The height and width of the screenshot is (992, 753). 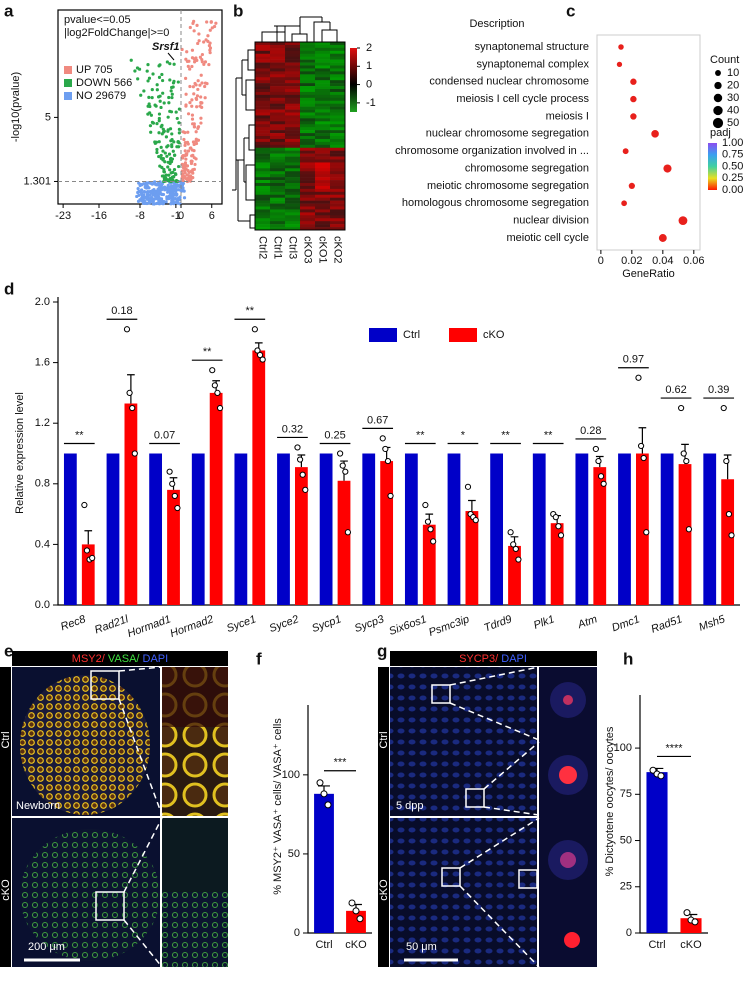 I want to click on column-label: cKO3, so click(x=308, y=250).